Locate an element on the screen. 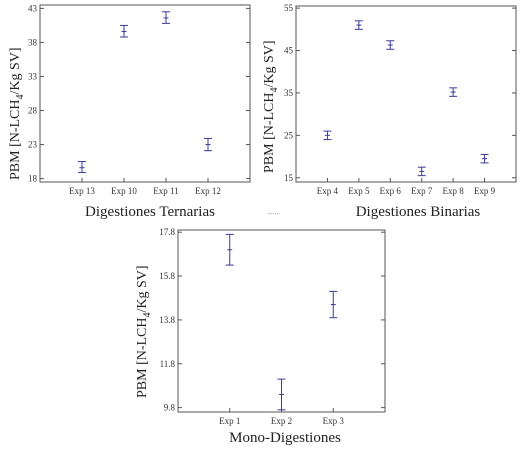 Image resolution: width=521 pixels, height=450 pixels. y-tick-label: 28 is located at coordinates (33, 111).